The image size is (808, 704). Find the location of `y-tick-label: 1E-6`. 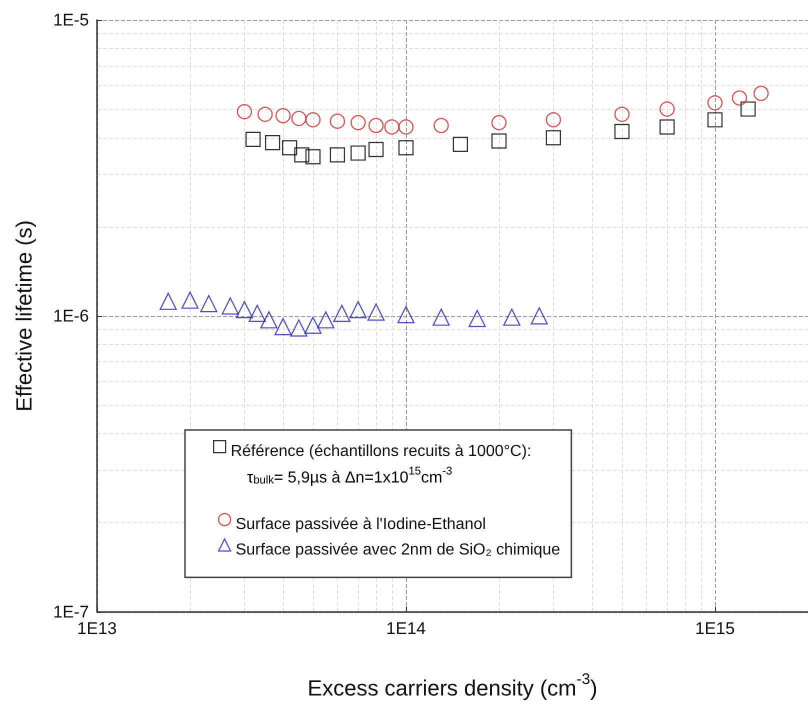

y-tick-label: 1E-6 is located at coordinates (71, 316).